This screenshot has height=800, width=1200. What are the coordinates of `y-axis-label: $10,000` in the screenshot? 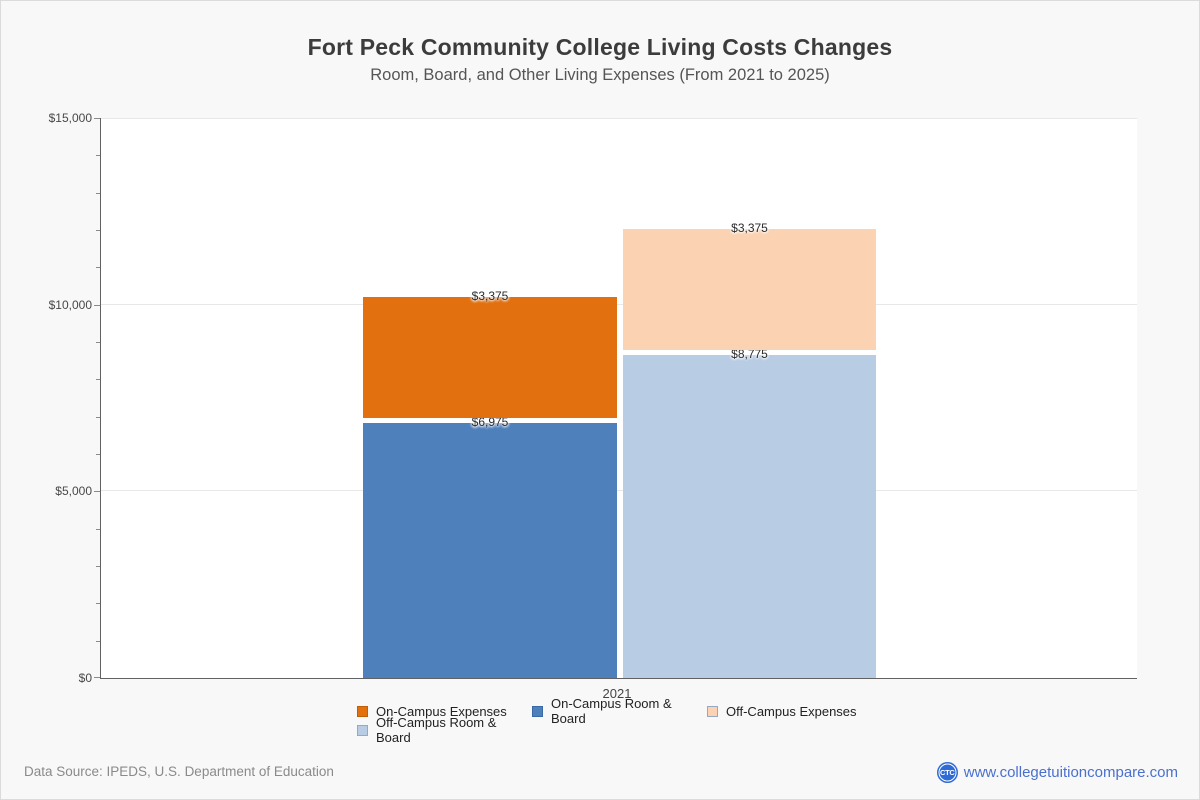 It's located at (70, 304).